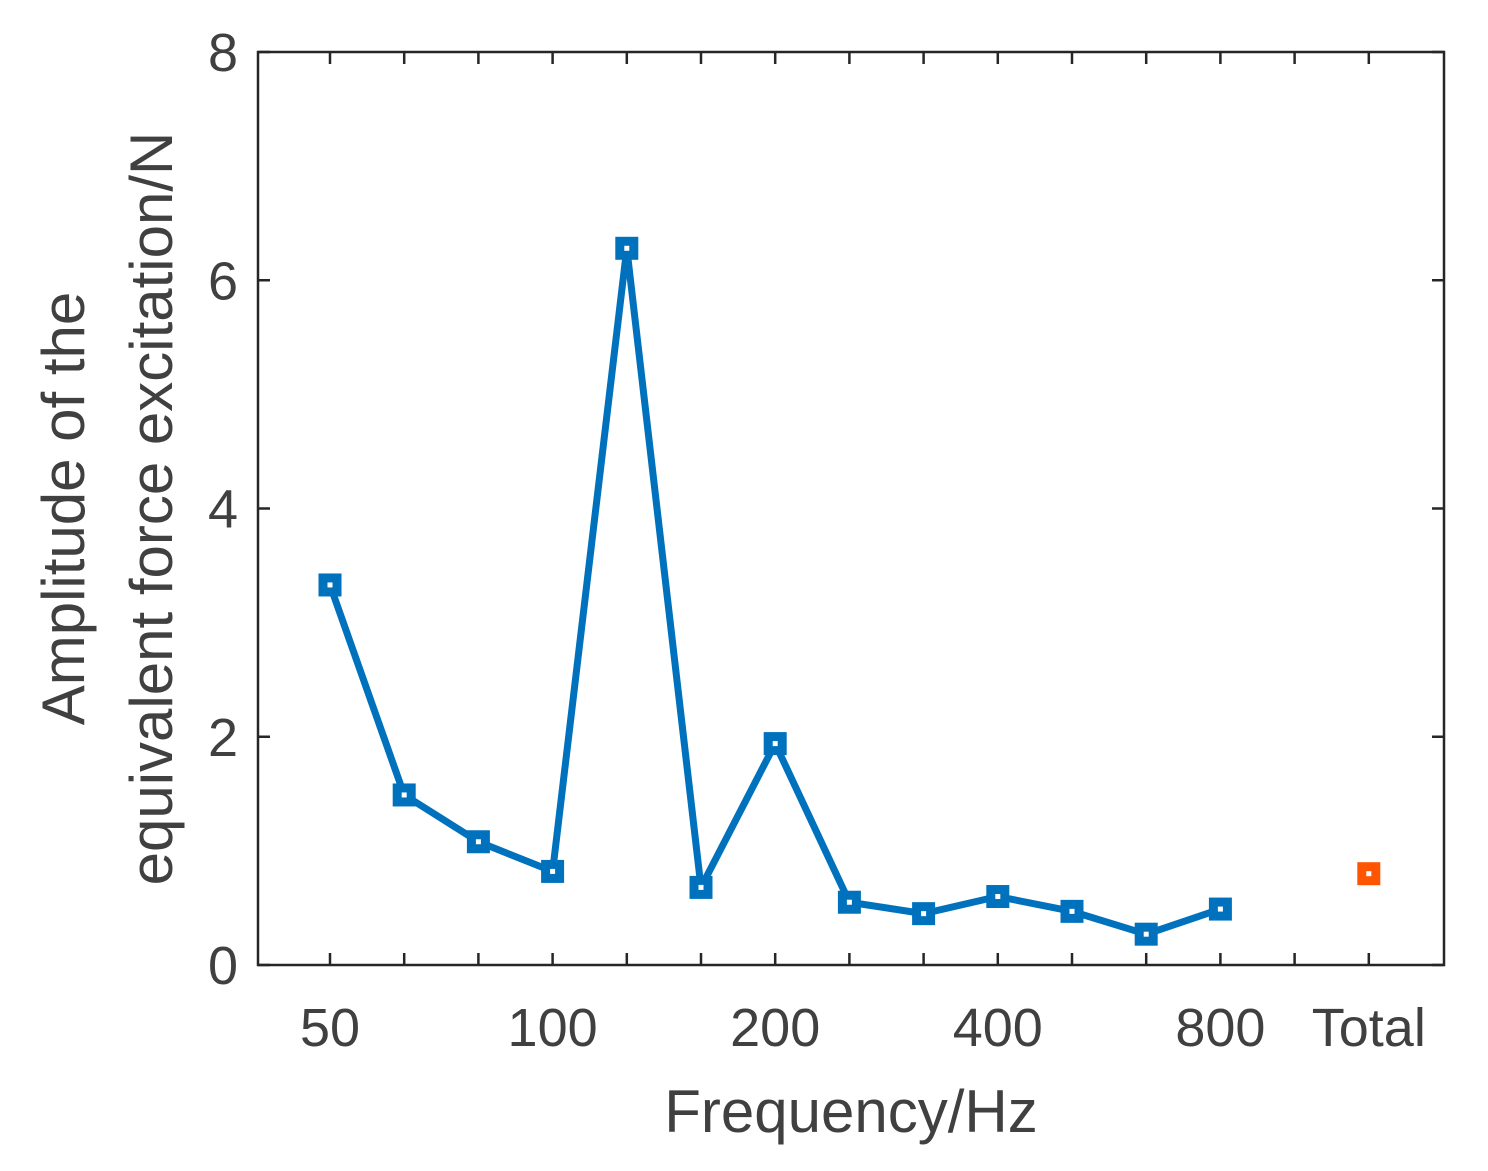 This screenshot has height=1171, width=1488. What do you see at coordinates (1220, 1028) in the screenshot?
I see `x-tick-label: 800` at bounding box center [1220, 1028].